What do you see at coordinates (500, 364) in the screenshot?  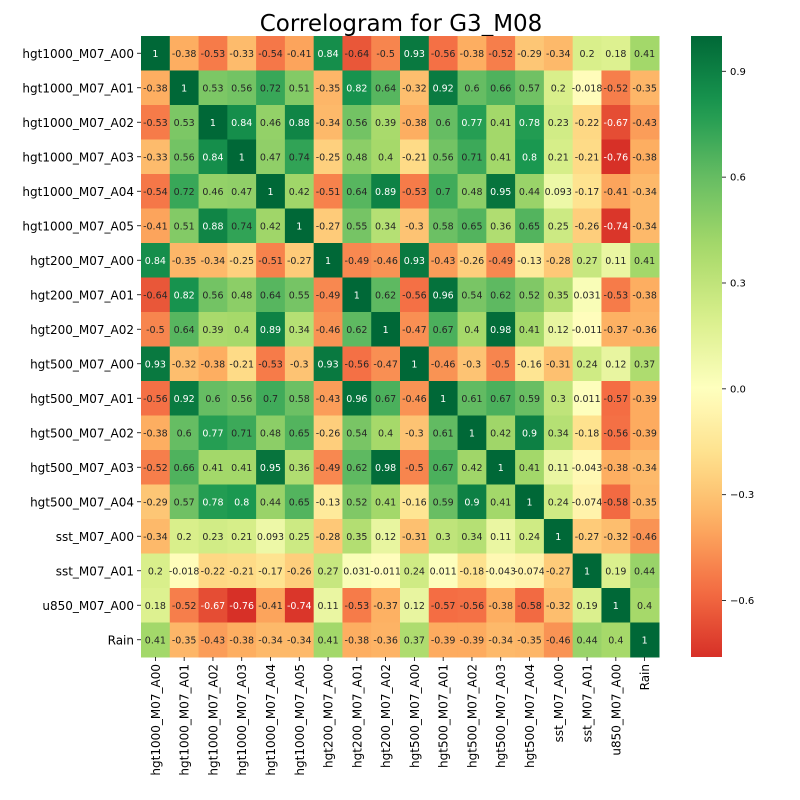 I see `cell-value-label: -0.5` at bounding box center [500, 364].